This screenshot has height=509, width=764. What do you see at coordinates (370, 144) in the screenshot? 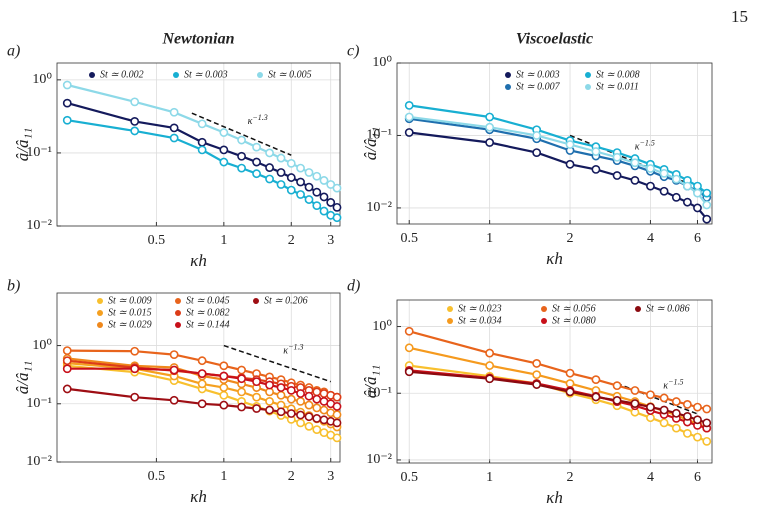
I see `y-axis-label: â/â₁₁` at bounding box center [370, 144].